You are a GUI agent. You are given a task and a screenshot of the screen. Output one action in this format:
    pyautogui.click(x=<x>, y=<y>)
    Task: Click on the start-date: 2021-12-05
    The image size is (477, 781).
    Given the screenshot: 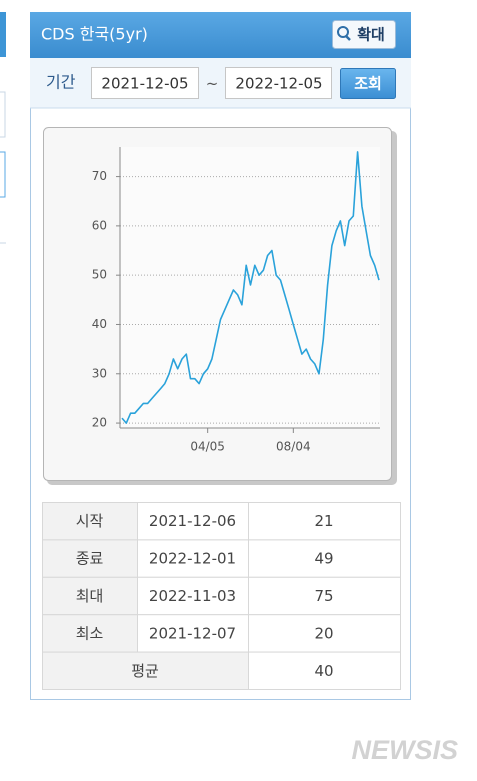 What is the action you would take?
    pyautogui.click(x=144, y=84)
    